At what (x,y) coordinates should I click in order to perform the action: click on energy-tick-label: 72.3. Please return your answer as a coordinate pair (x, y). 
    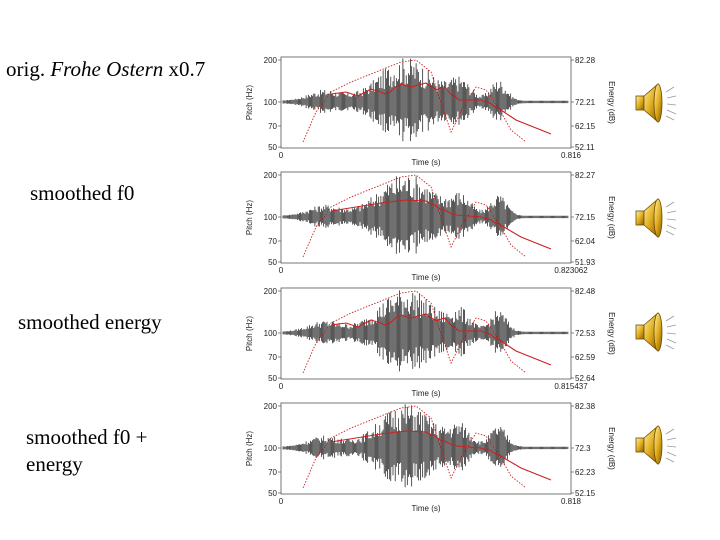
    Looking at the image, I should click on (583, 448).